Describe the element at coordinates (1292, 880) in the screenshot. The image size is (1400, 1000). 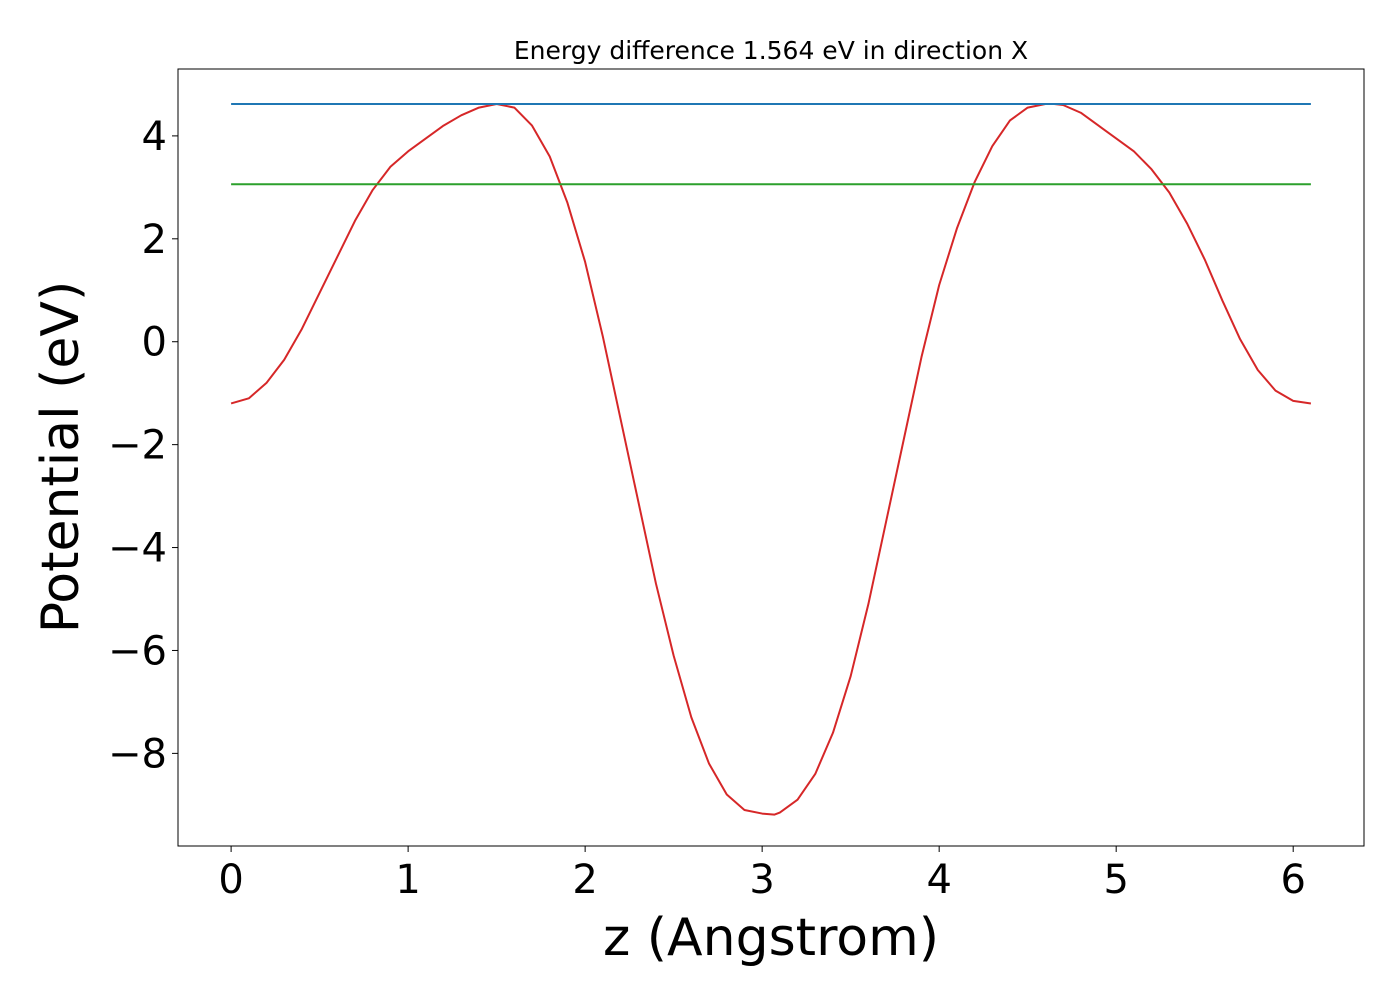
I see `x-tick-label: 6` at that location.